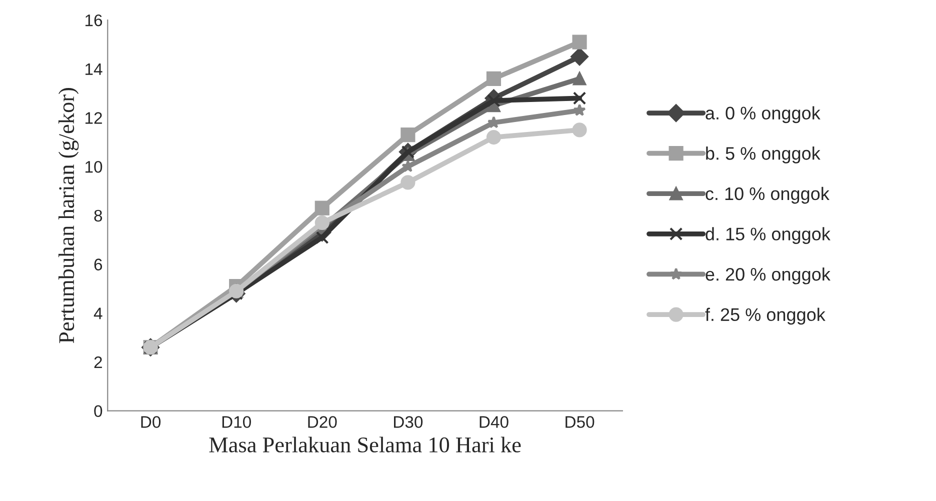 Image resolution: width=936 pixels, height=501 pixels. I want to click on y-tick-label: 4, so click(98, 314).